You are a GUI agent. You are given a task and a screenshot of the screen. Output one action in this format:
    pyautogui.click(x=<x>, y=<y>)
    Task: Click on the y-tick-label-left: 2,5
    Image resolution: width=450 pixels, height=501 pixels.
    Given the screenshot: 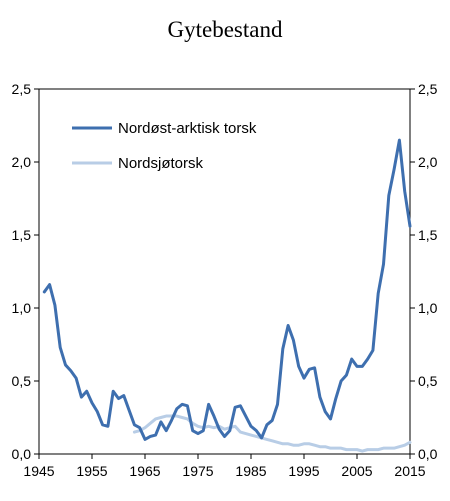 What is the action you would take?
    pyautogui.click(x=22, y=89)
    